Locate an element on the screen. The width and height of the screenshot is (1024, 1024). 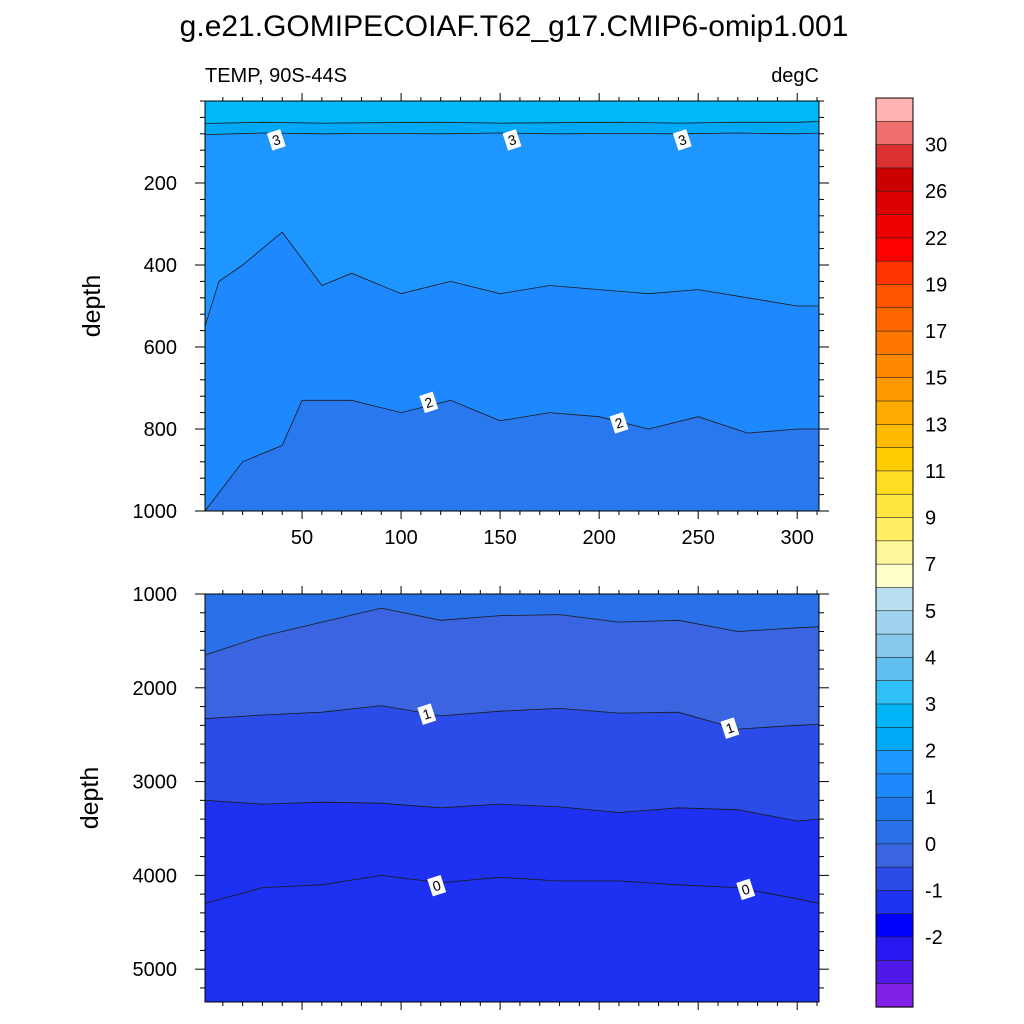
colorbar-tick-label: 2 is located at coordinates (930, 752).